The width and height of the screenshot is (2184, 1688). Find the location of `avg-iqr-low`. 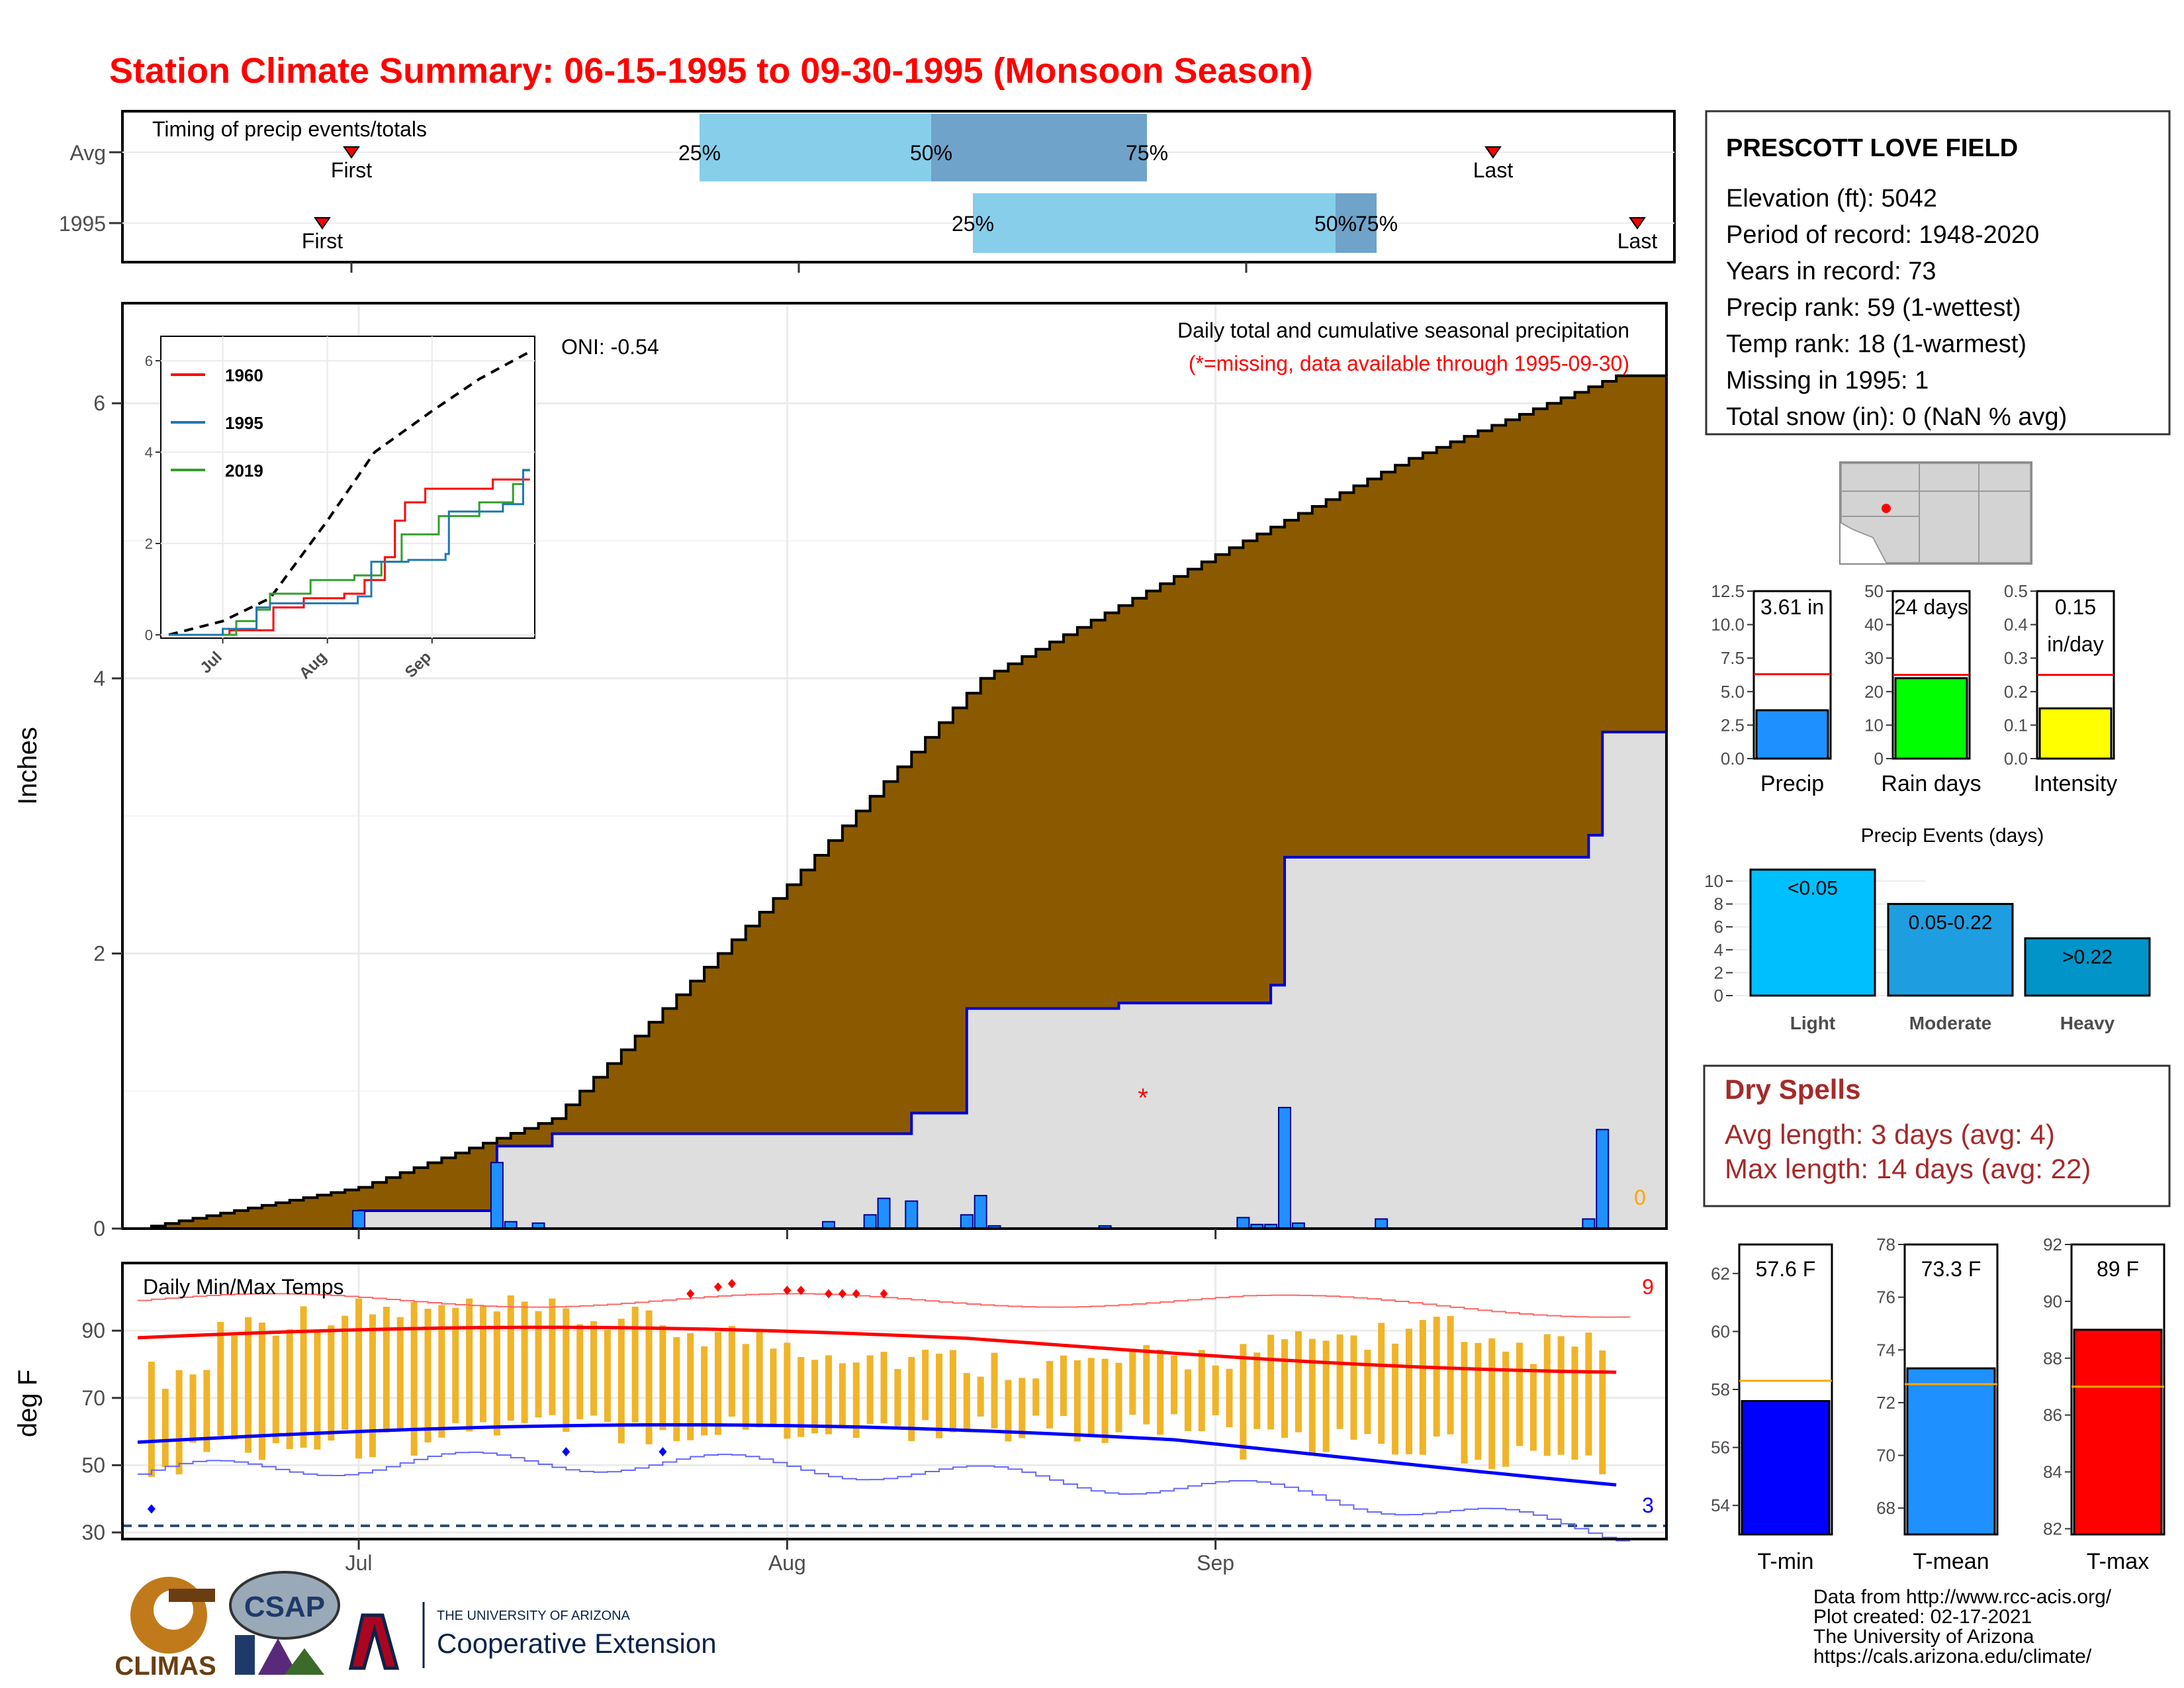

avg-iqr-low is located at coordinates (815, 147).